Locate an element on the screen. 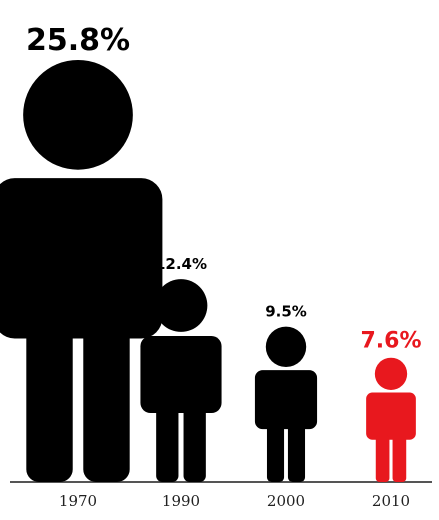  person-left-leg-1990 is located at coordinates (167, 443).